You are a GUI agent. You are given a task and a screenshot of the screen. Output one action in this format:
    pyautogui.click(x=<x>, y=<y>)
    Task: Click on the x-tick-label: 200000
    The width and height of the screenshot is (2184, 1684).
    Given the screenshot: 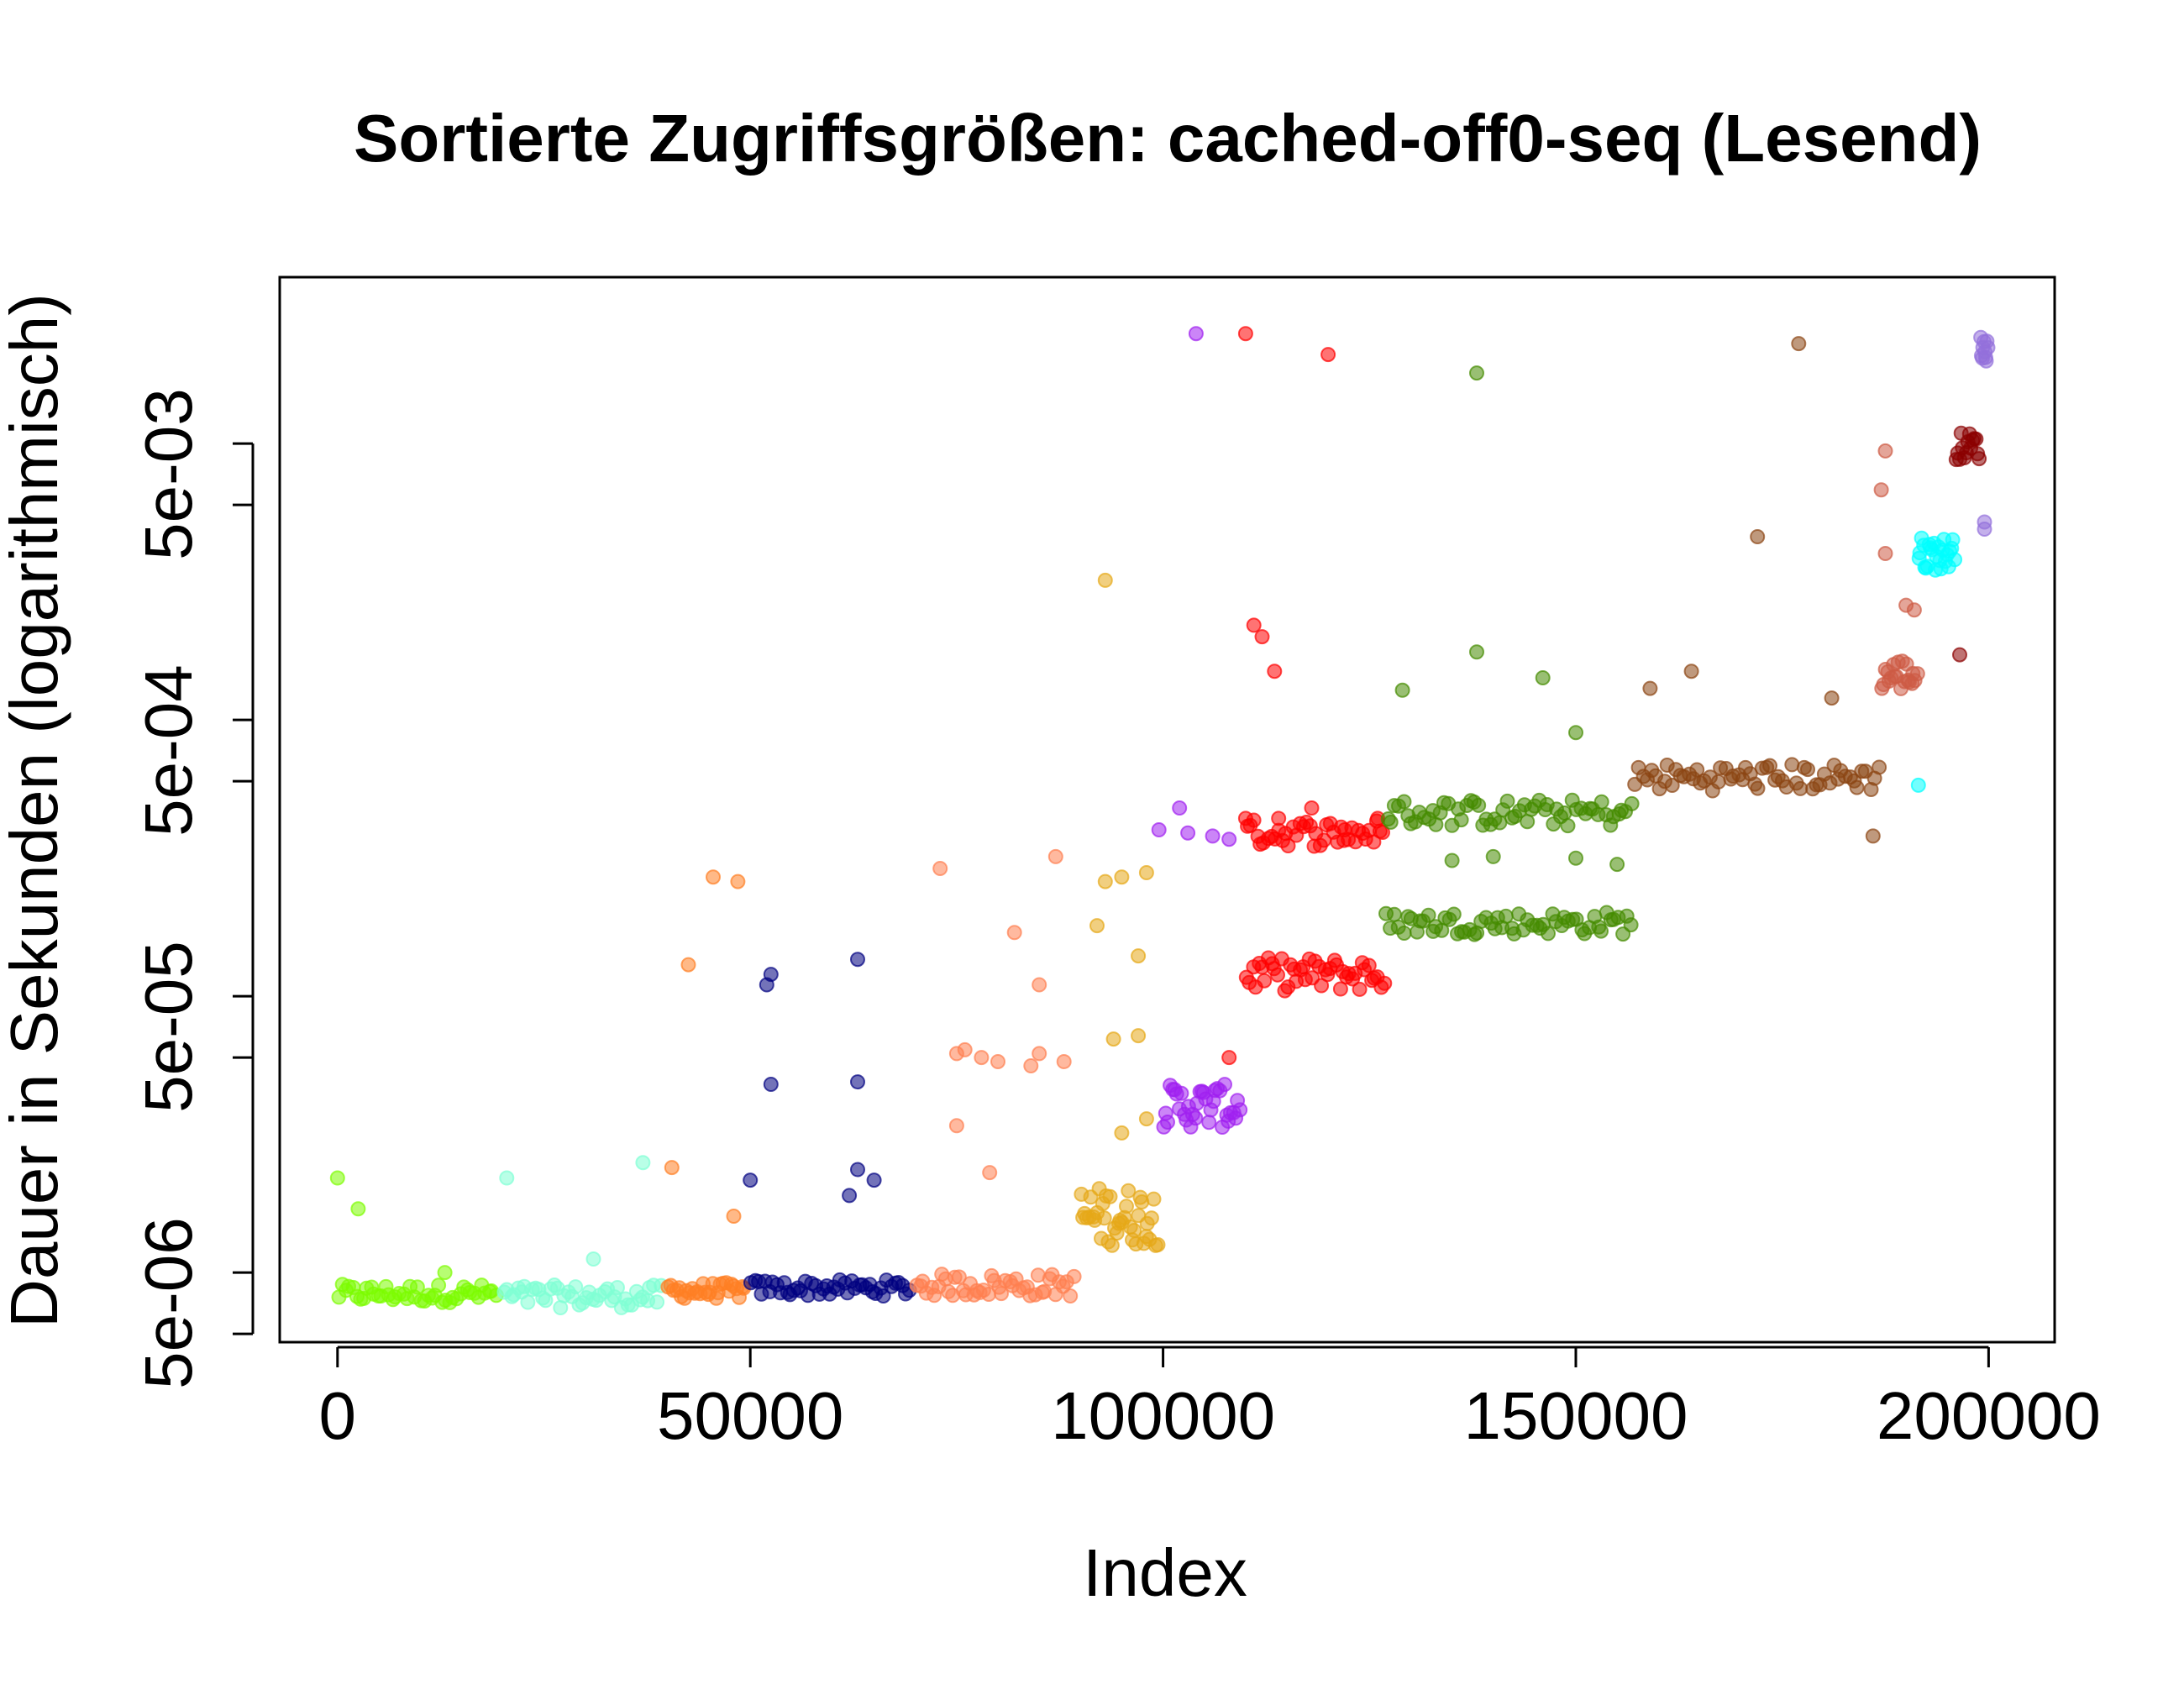 What is the action you would take?
    pyautogui.click(x=1989, y=1415)
    